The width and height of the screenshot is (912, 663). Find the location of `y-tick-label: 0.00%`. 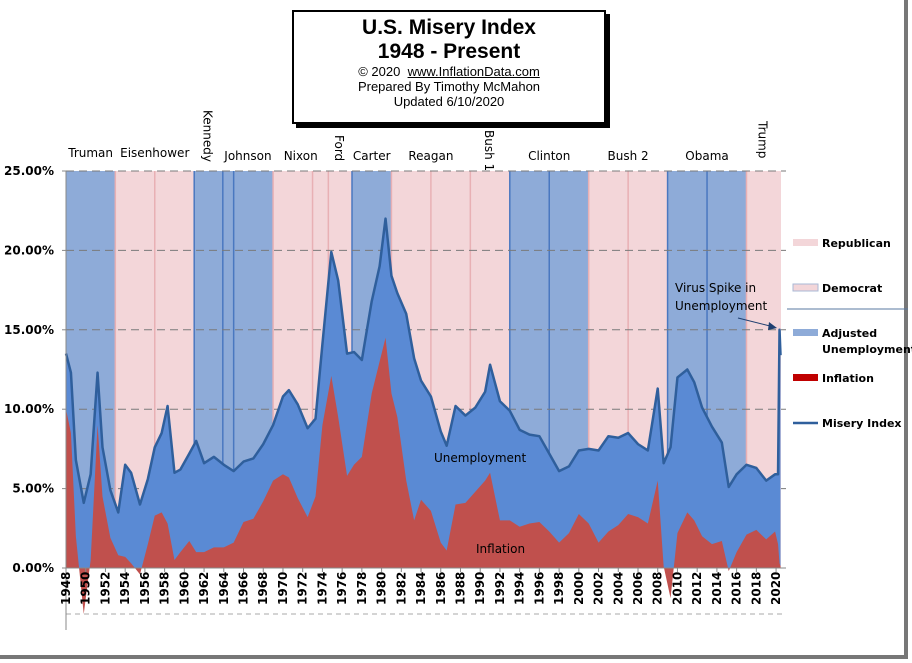

y-tick-label: 0.00% is located at coordinates (33, 568).